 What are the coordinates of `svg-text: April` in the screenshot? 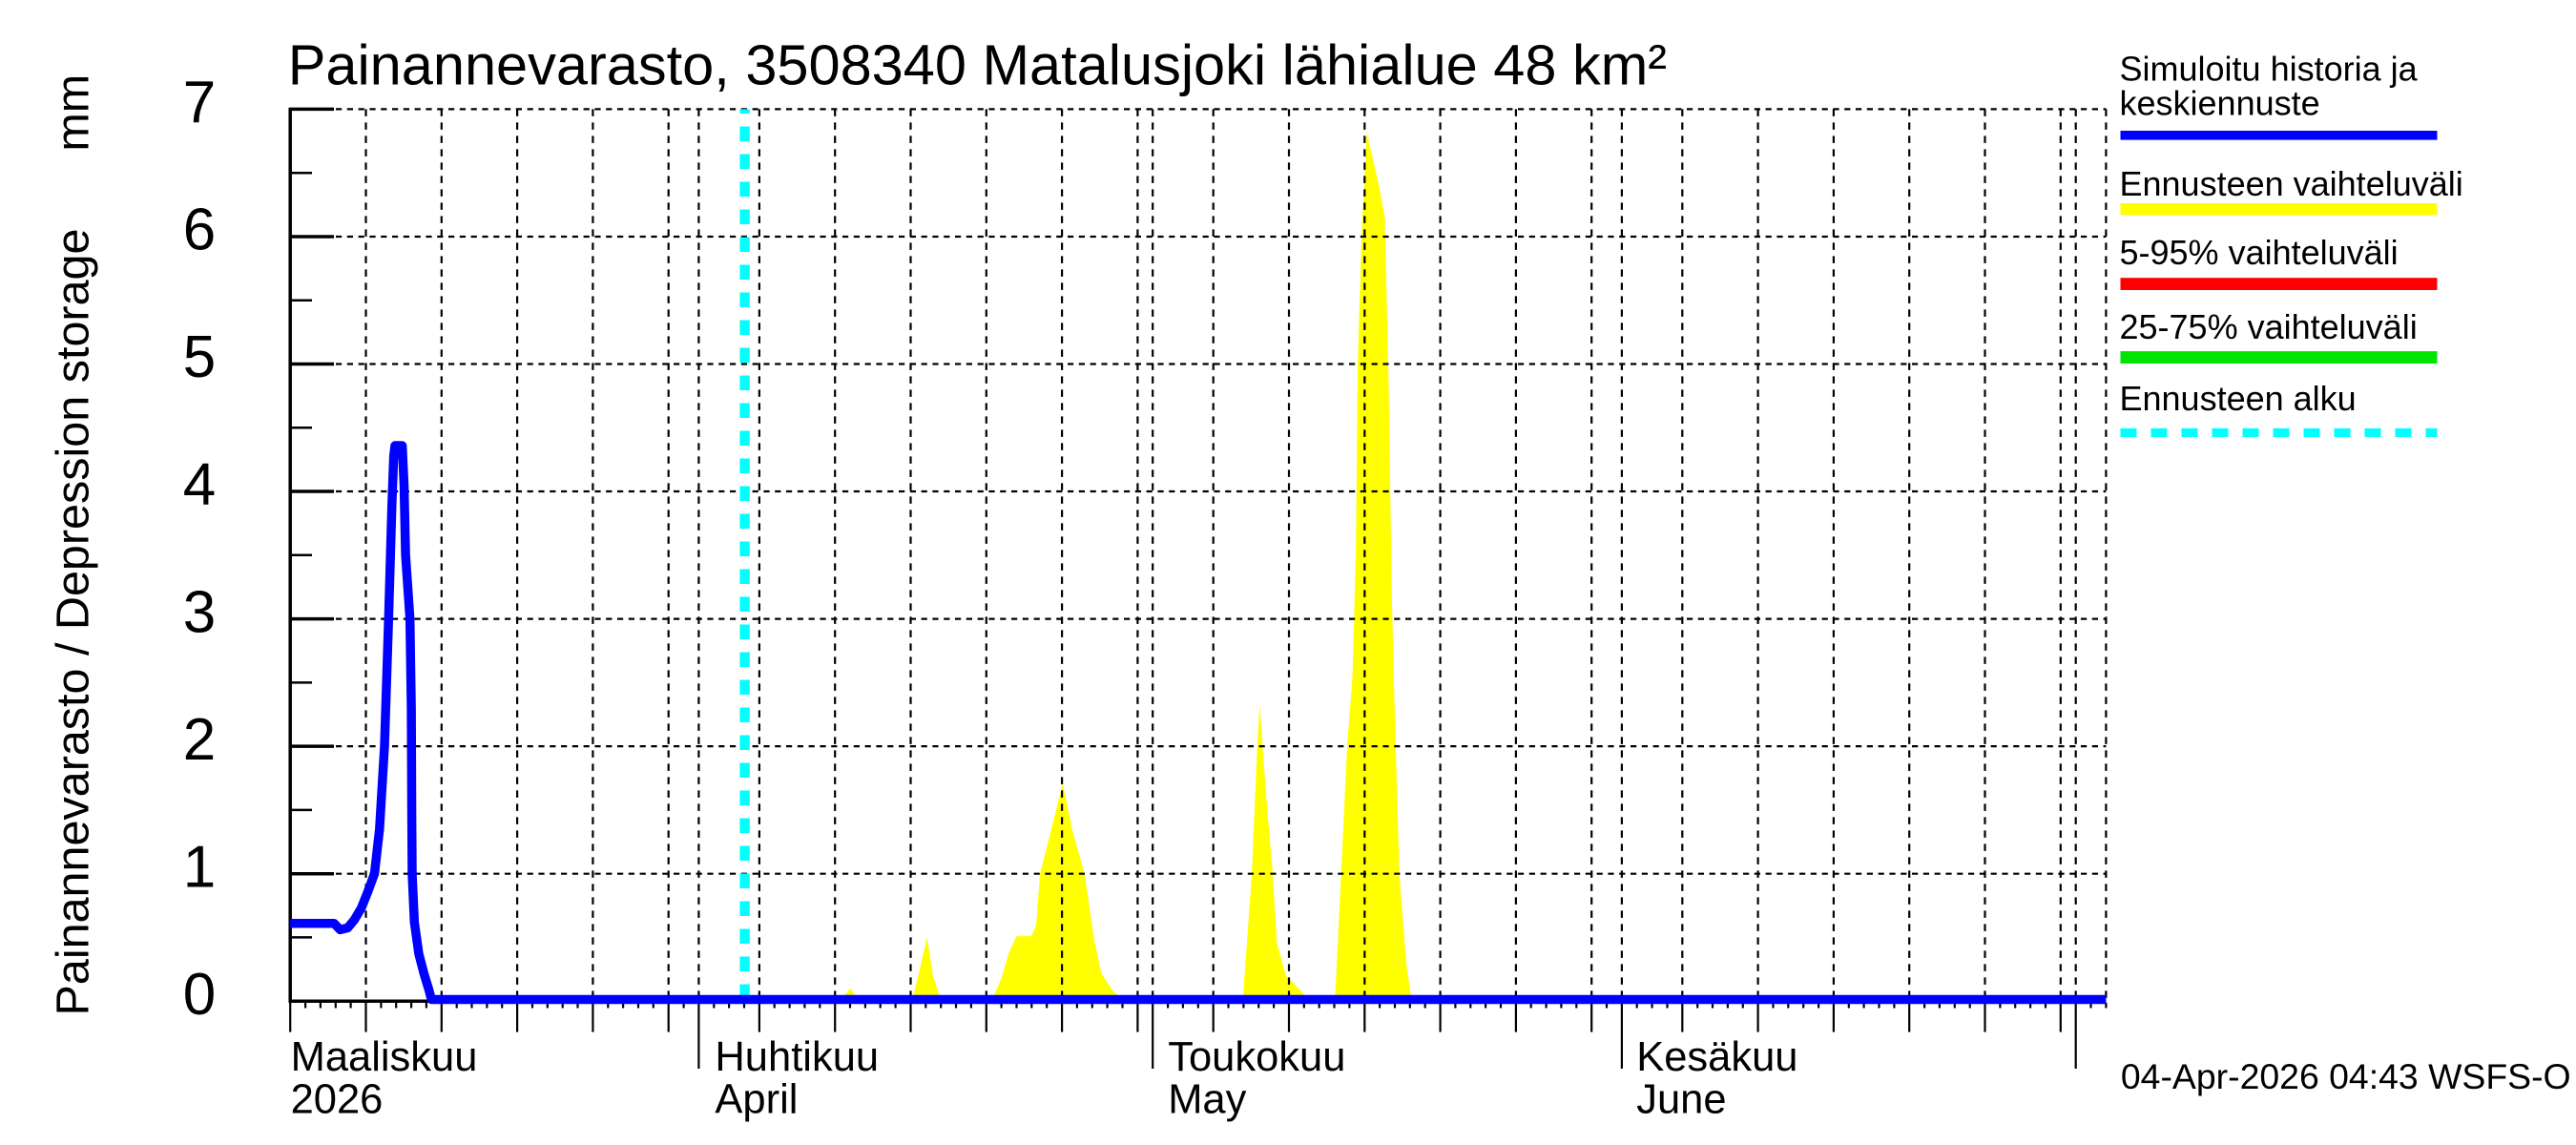 It's located at (756, 1100).